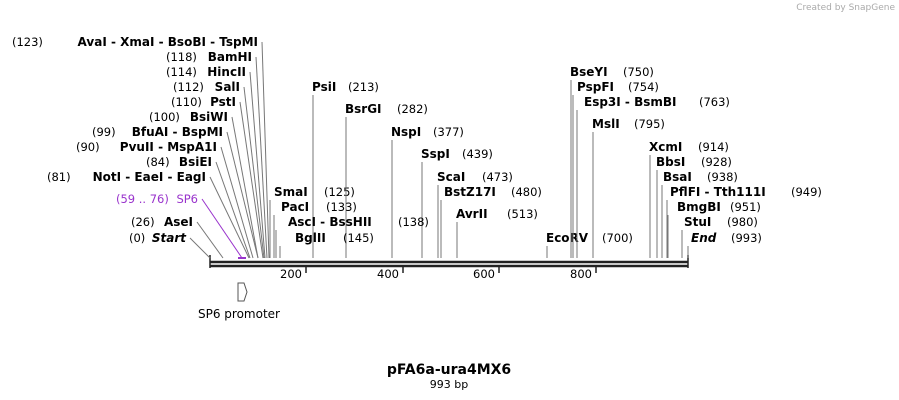 Image resolution: width=899 pixels, height=400 pixels. I want to click on site-position: (0), so click(137, 238).